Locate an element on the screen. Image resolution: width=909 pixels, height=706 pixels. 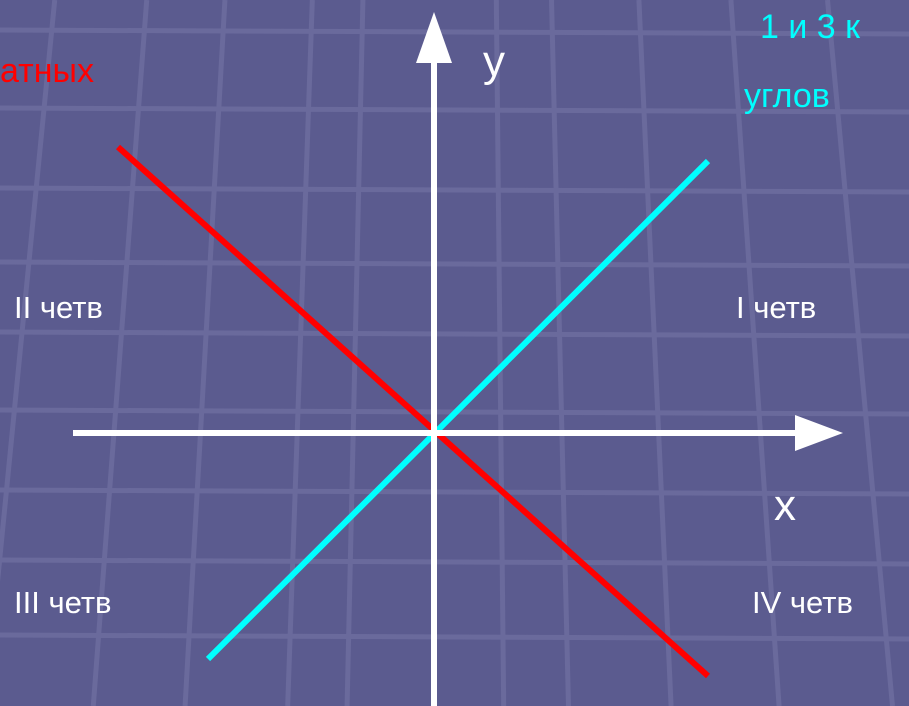
cyan-line-caption-line1: 1 и 3 к is located at coordinates (810, 27).